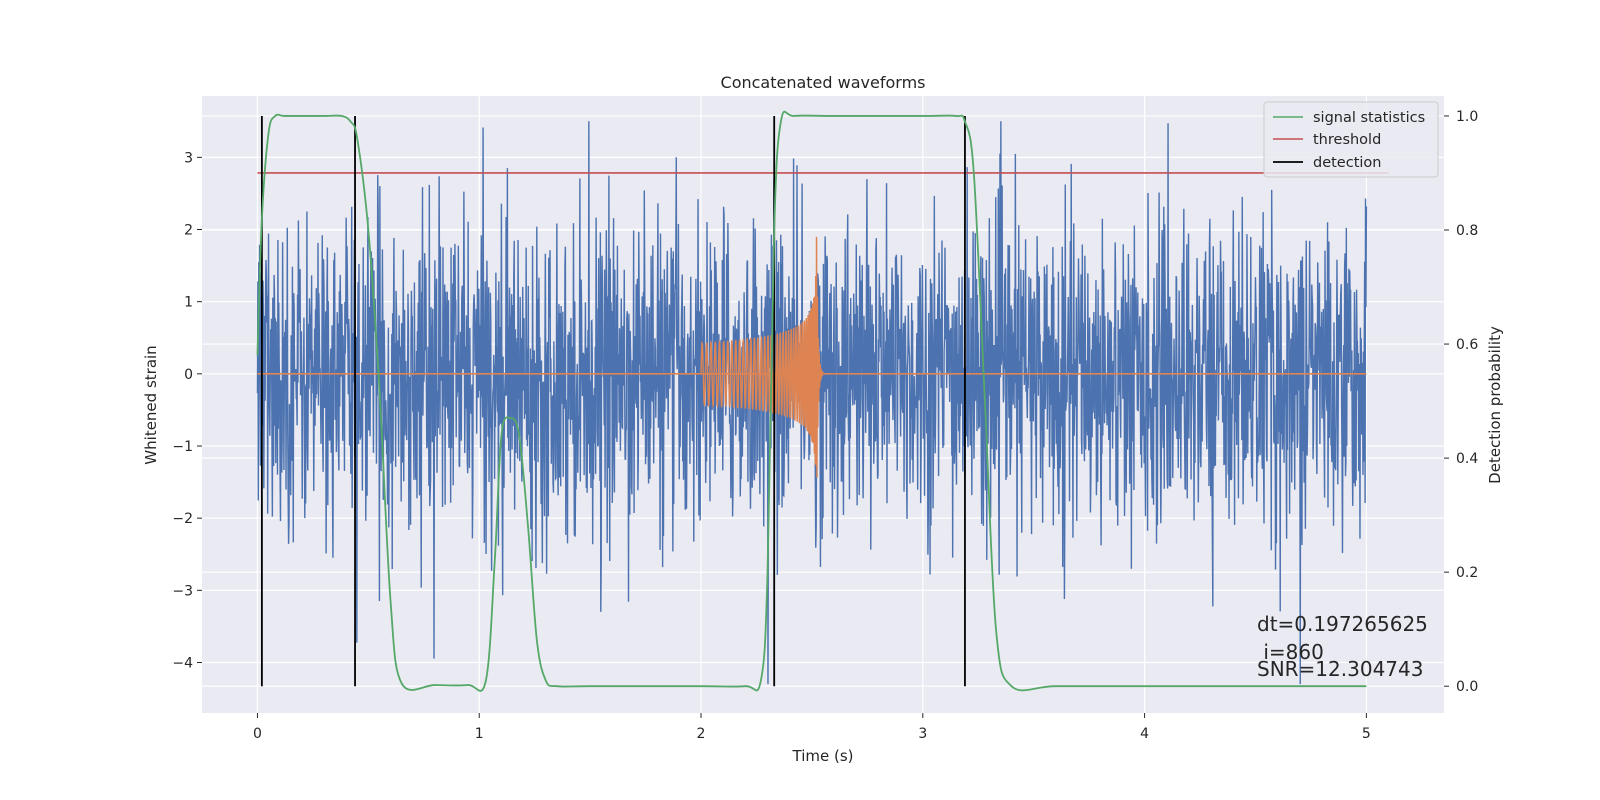 This screenshot has width=1600, height=800. What do you see at coordinates (1467, 231) in the screenshot?
I see `y2-tick-label: 0.8` at bounding box center [1467, 231].